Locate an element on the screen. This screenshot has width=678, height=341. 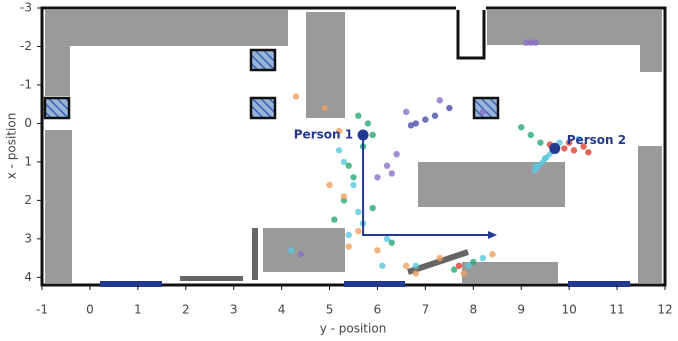
y-axis-label: x - position is located at coordinates (12, 146).